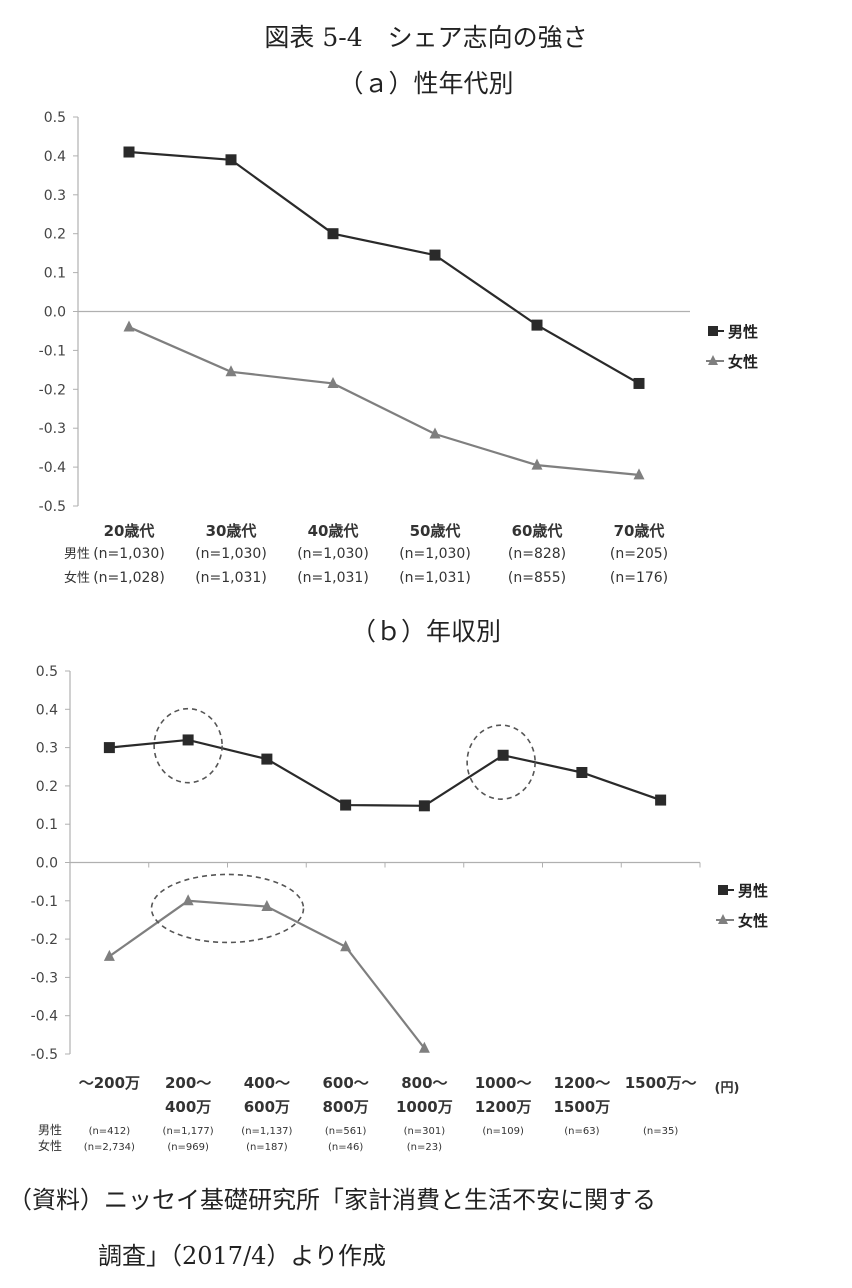 This screenshot has width=852, height=1288. Describe the element at coordinates (582, 1107) in the screenshot. I see `chart-b-category-label: 1500万` at that location.